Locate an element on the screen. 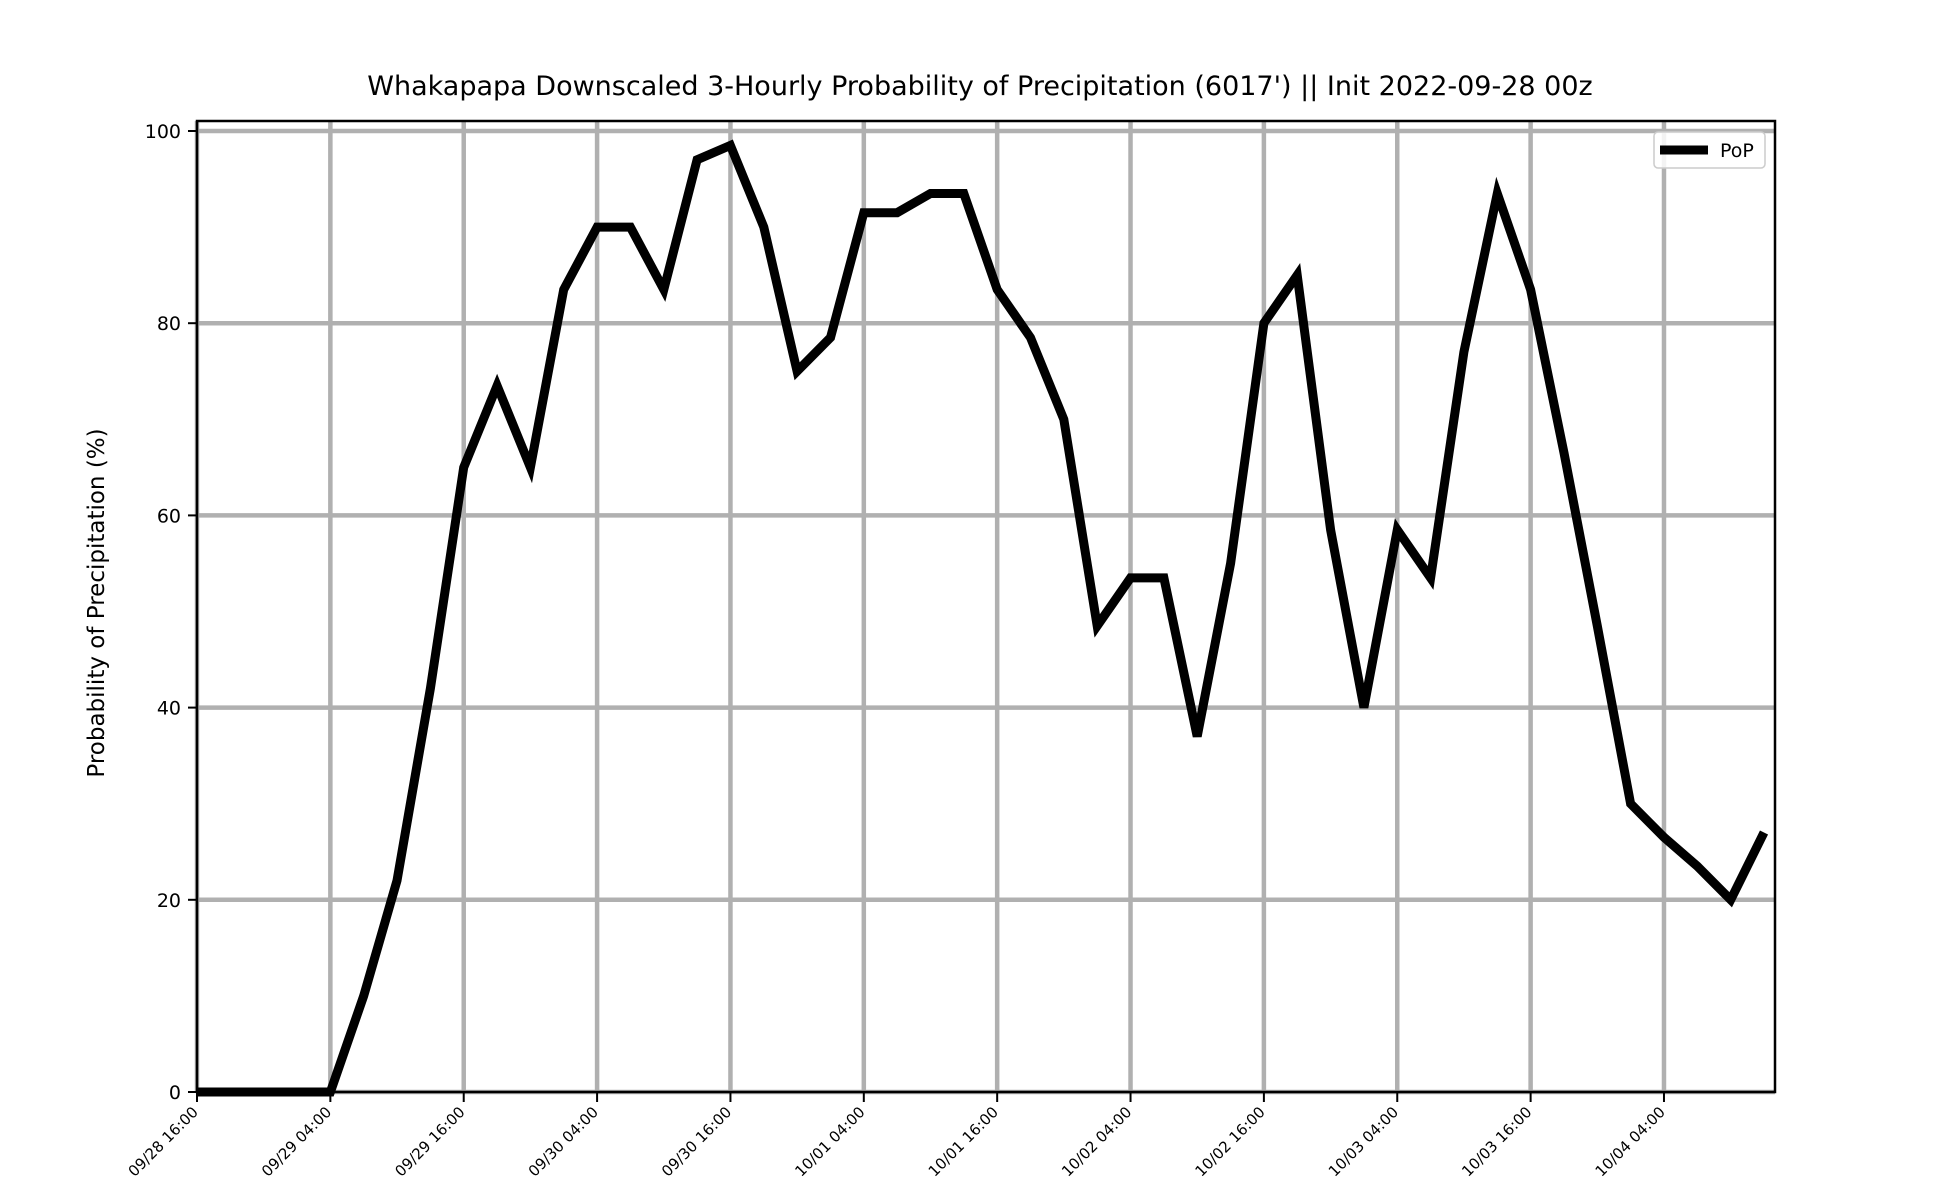  y-tick-label: 20 is located at coordinates (169, 901).